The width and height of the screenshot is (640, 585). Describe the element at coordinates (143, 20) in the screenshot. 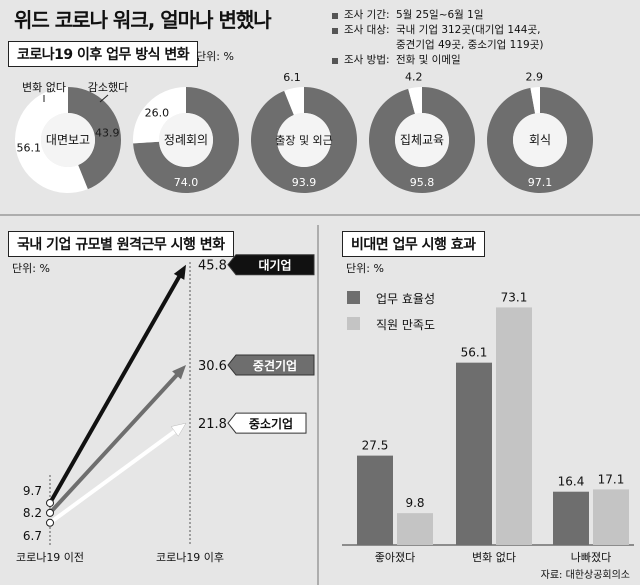

I see `page-title: 위드 코로나 워크, 얼마나 변했나` at that location.